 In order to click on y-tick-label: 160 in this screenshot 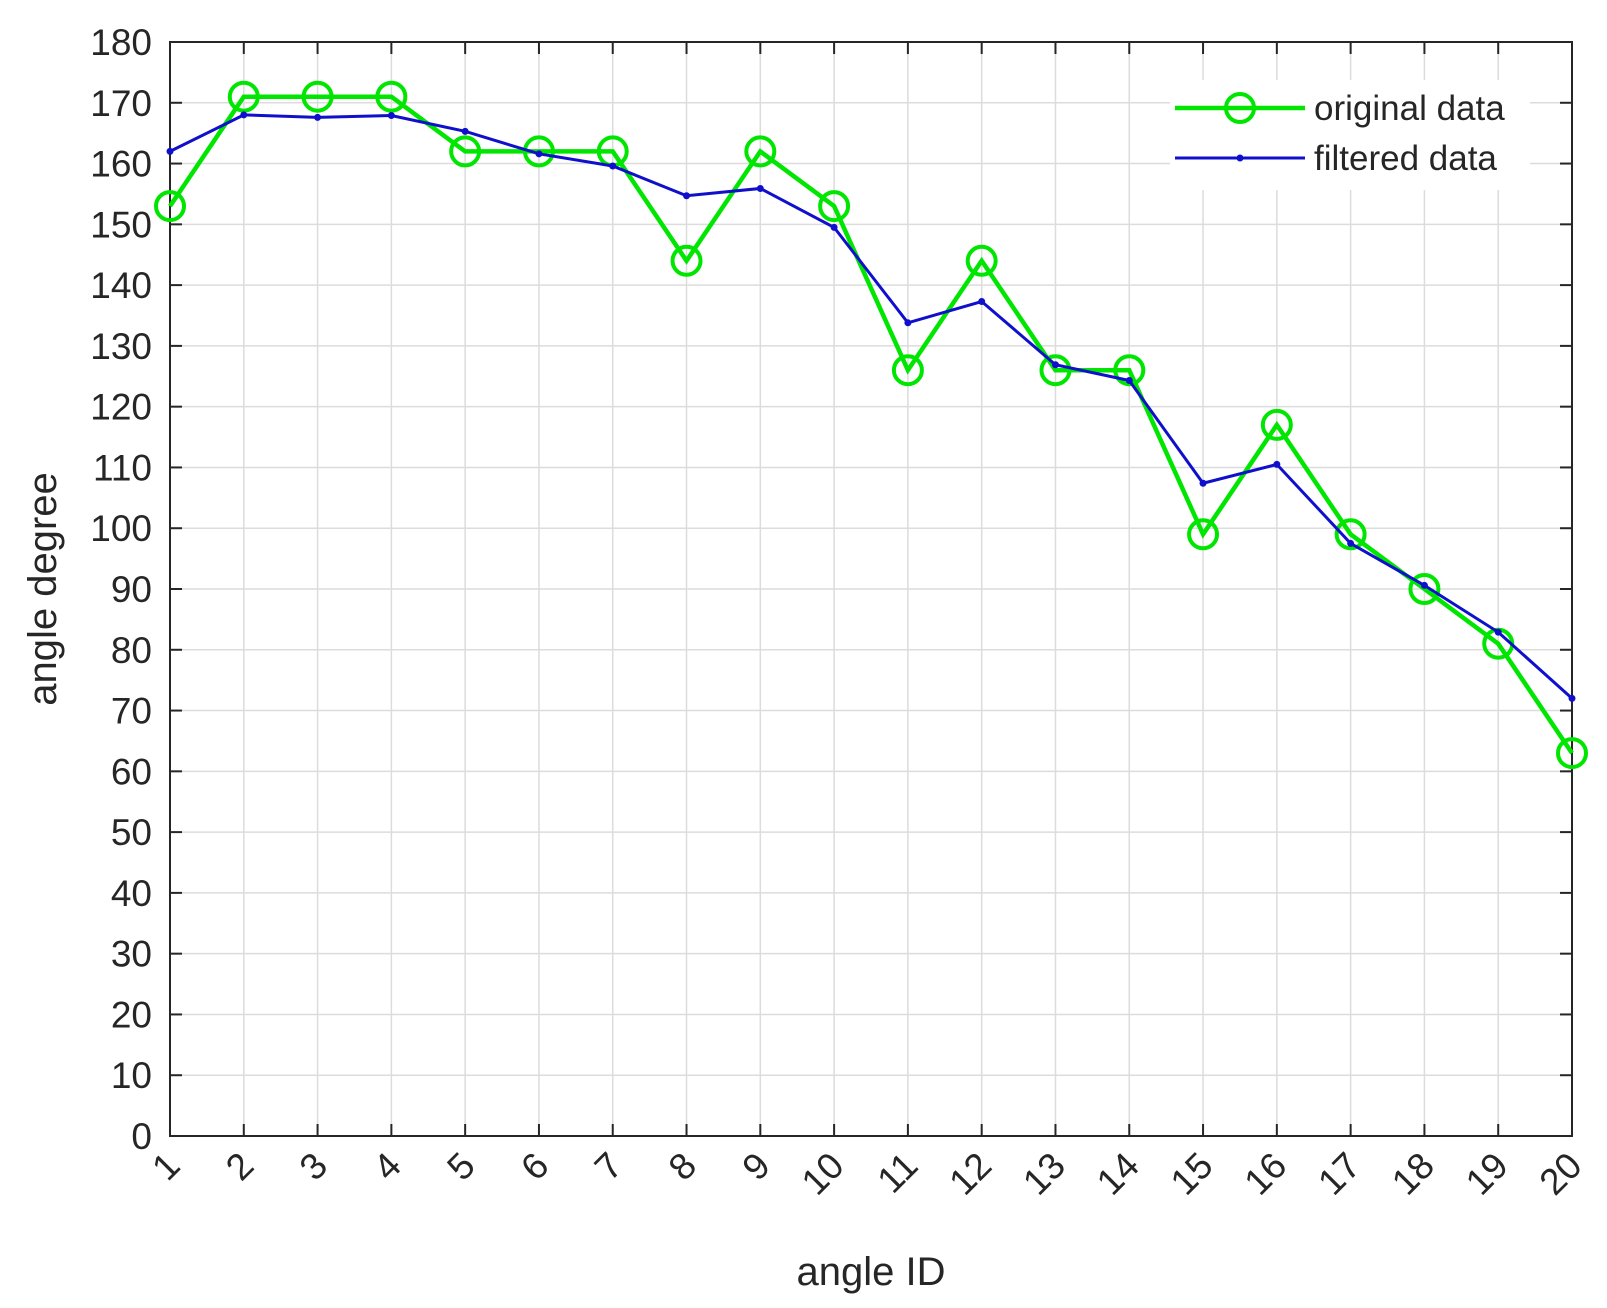, I will do `click(121, 164)`.